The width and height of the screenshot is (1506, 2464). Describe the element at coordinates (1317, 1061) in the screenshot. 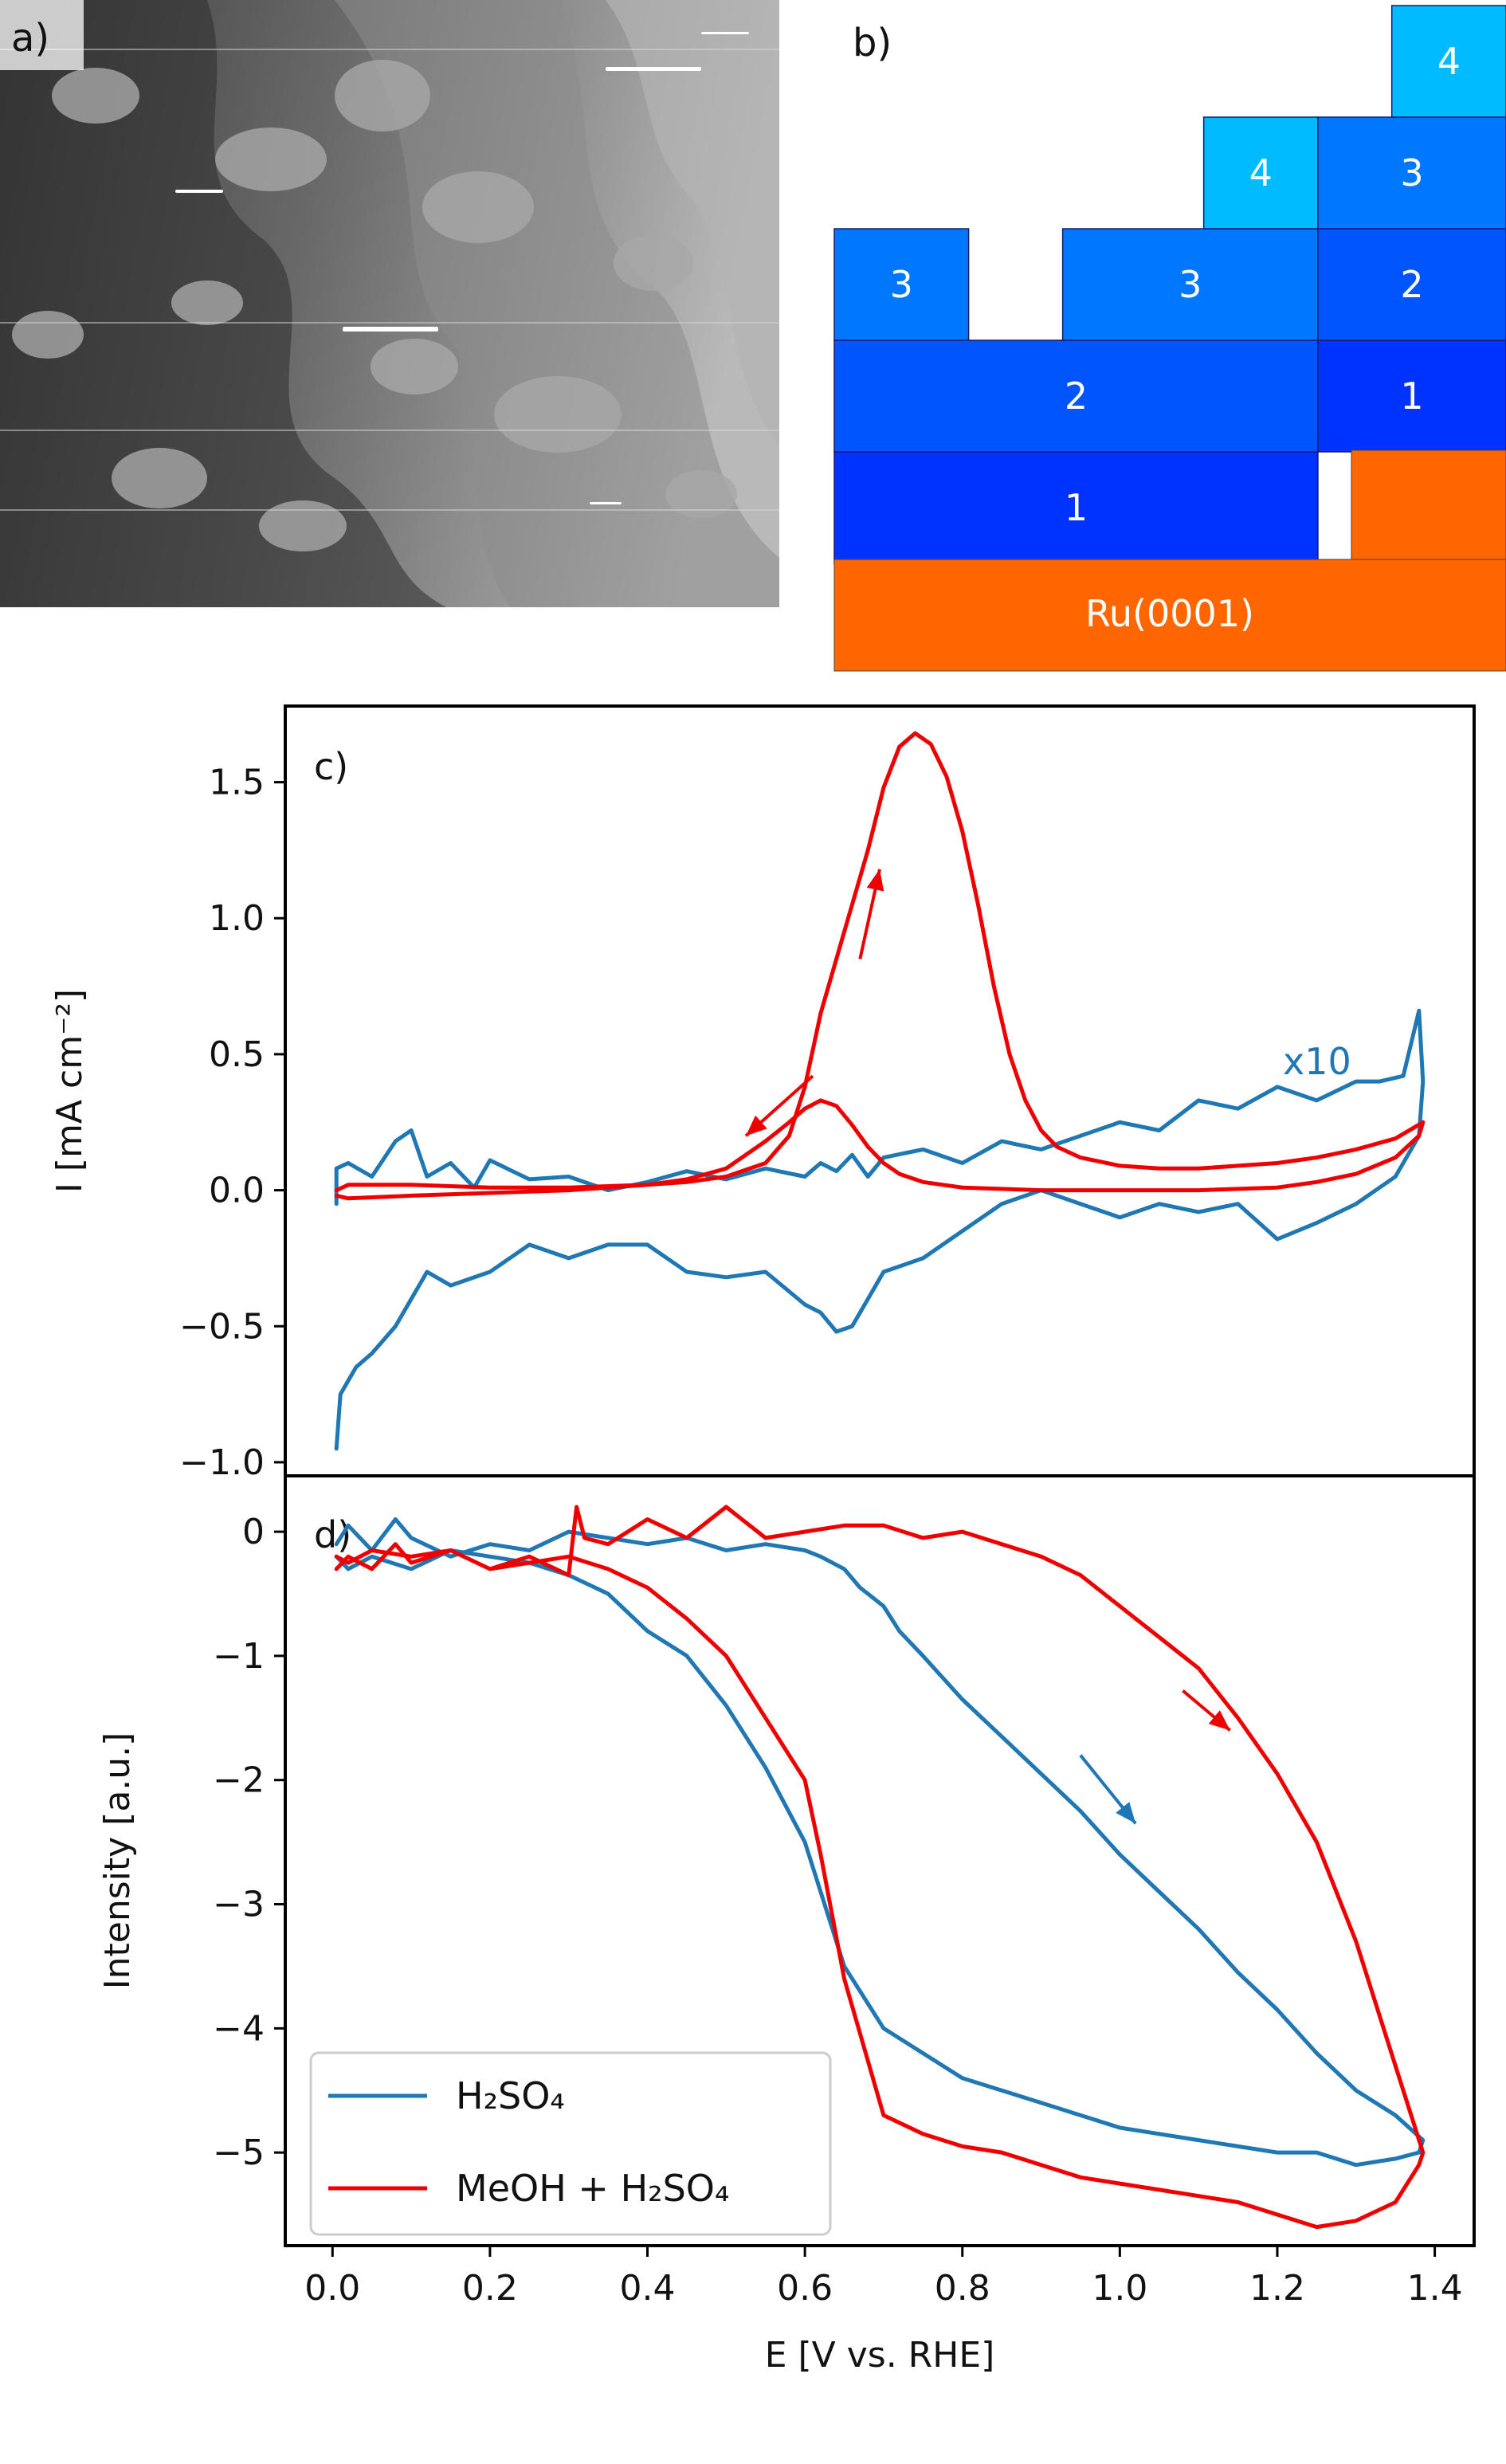

I see `chart-c-annotation: x10` at that location.